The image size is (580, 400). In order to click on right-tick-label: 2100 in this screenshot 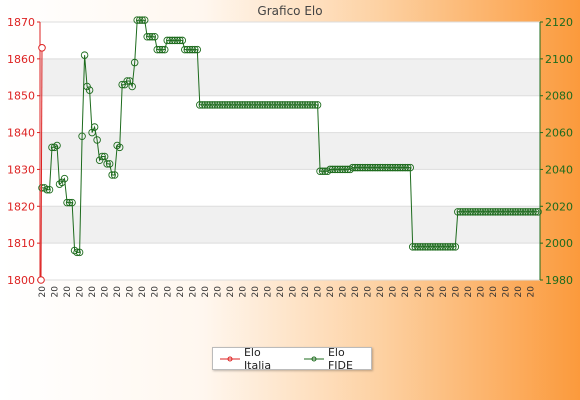, I will do `click(559, 59)`.